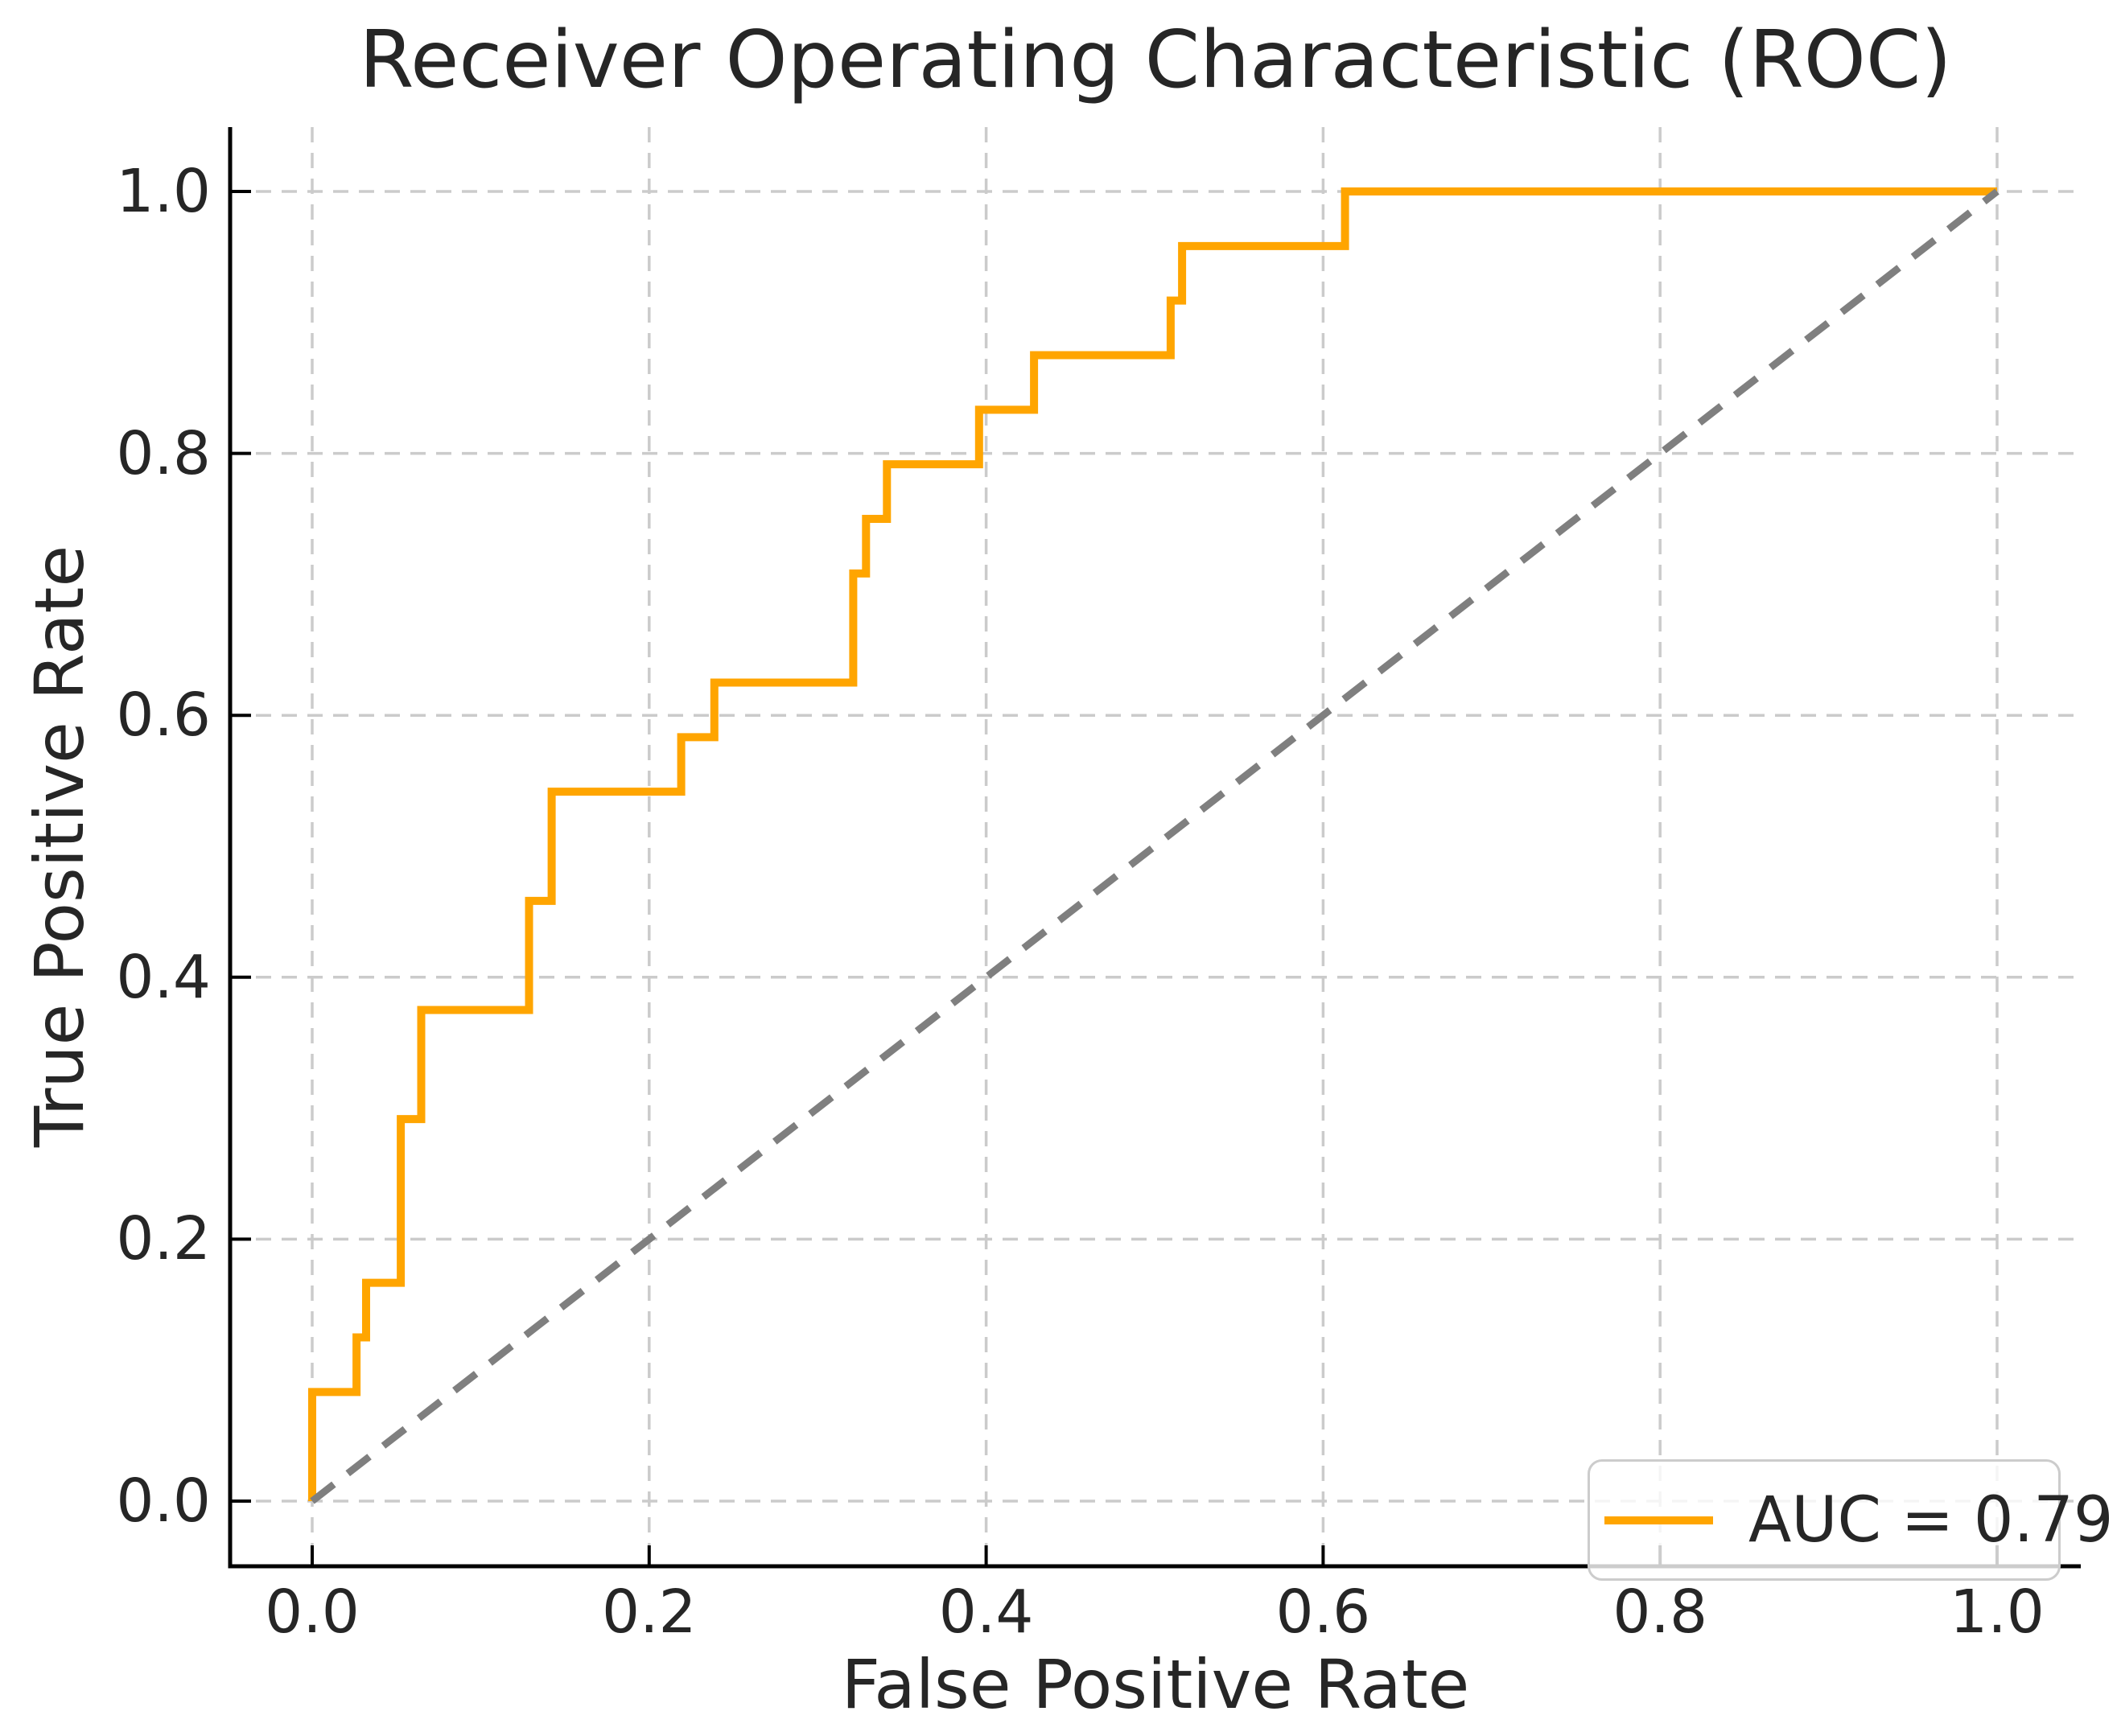 The height and width of the screenshot is (1736, 2121). I want to click on x-axis-label: False Positive Rate, so click(1155, 1684).